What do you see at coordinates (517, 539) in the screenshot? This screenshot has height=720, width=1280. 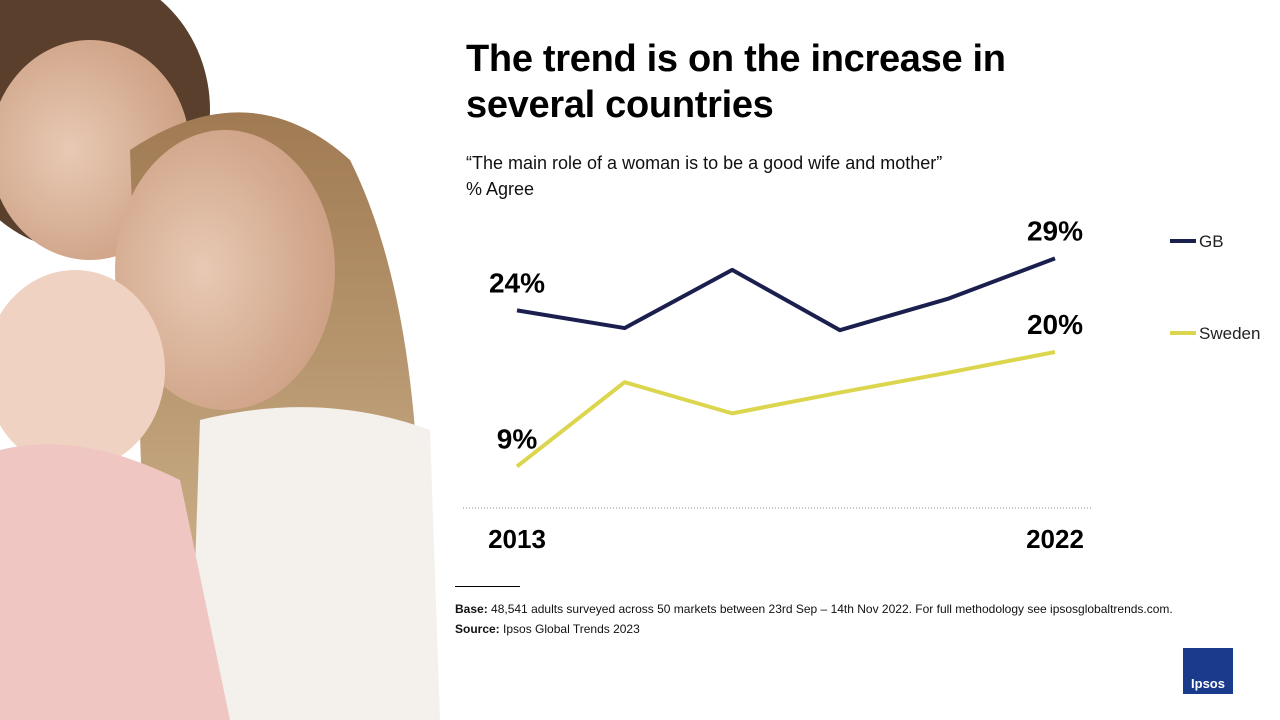 I see `x-tick-label: 2013` at bounding box center [517, 539].